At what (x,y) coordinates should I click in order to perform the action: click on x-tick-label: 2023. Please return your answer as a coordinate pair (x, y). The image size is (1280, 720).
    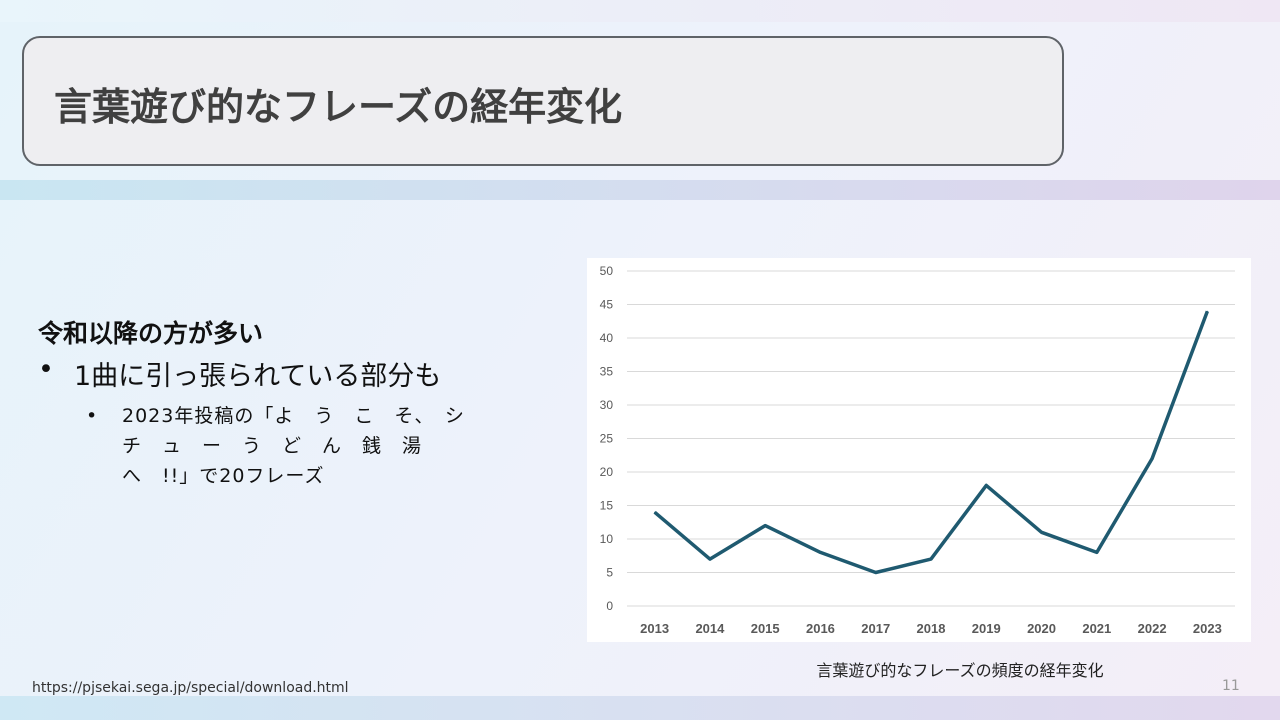
    Looking at the image, I should click on (1207, 628).